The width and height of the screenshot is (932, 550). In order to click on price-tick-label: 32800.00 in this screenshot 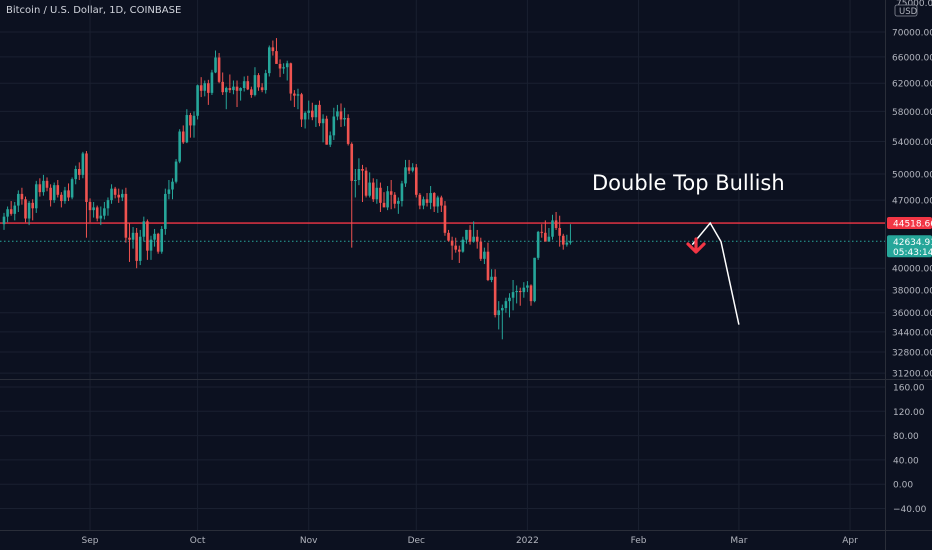, I will do `click(912, 354)`.